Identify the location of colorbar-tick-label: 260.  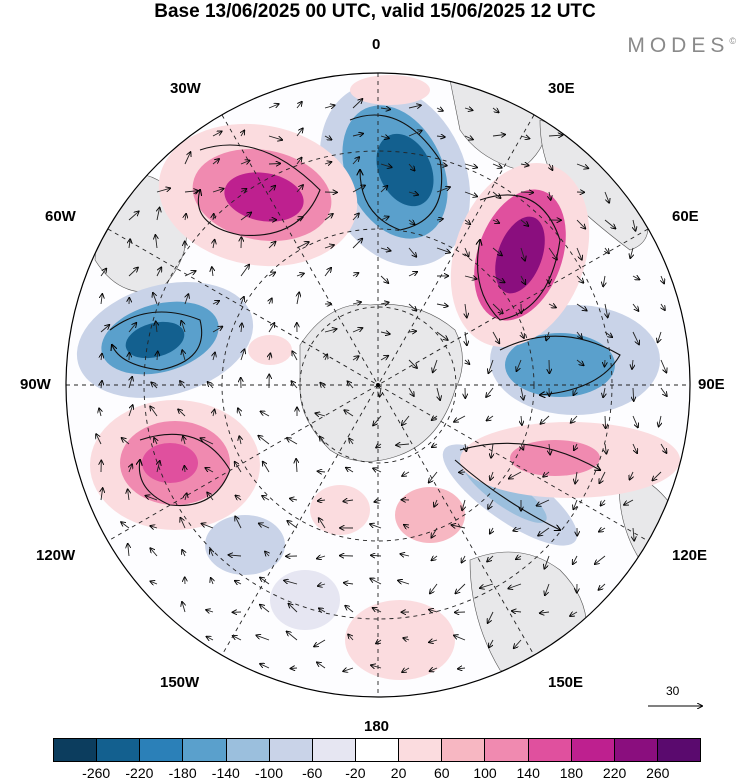
(658, 773).